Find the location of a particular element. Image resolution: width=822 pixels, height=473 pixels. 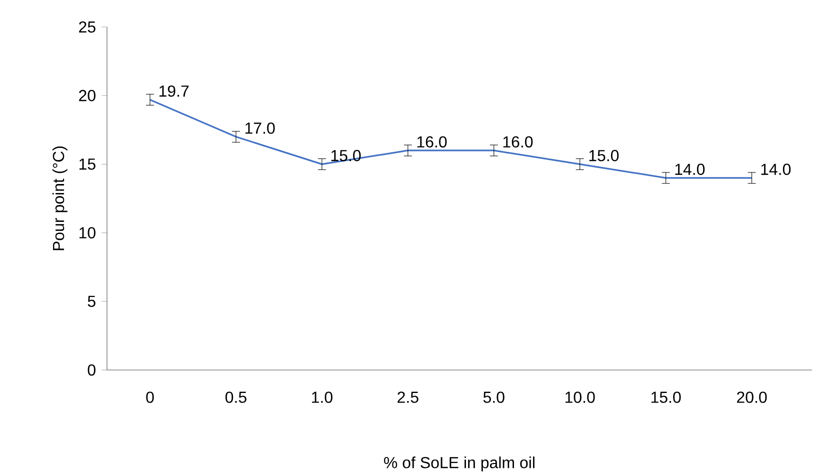

data-label: 19.7 is located at coordinates (174, 91).